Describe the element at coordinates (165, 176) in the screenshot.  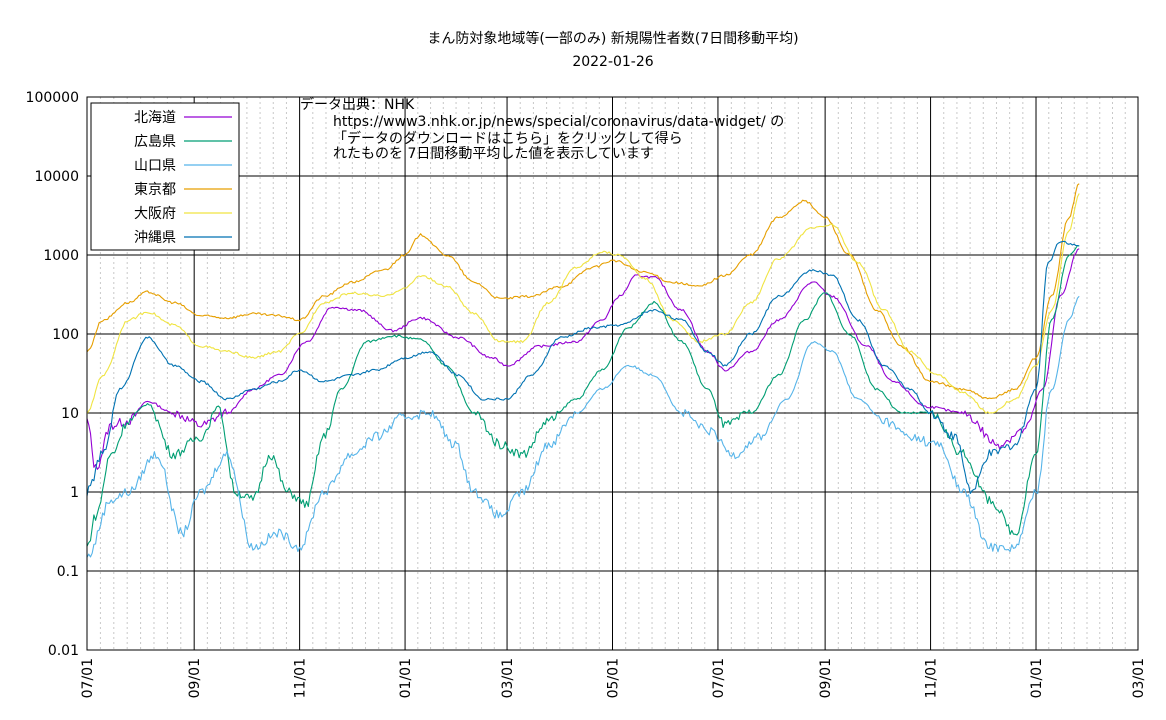
I see `legend-box` at that location.